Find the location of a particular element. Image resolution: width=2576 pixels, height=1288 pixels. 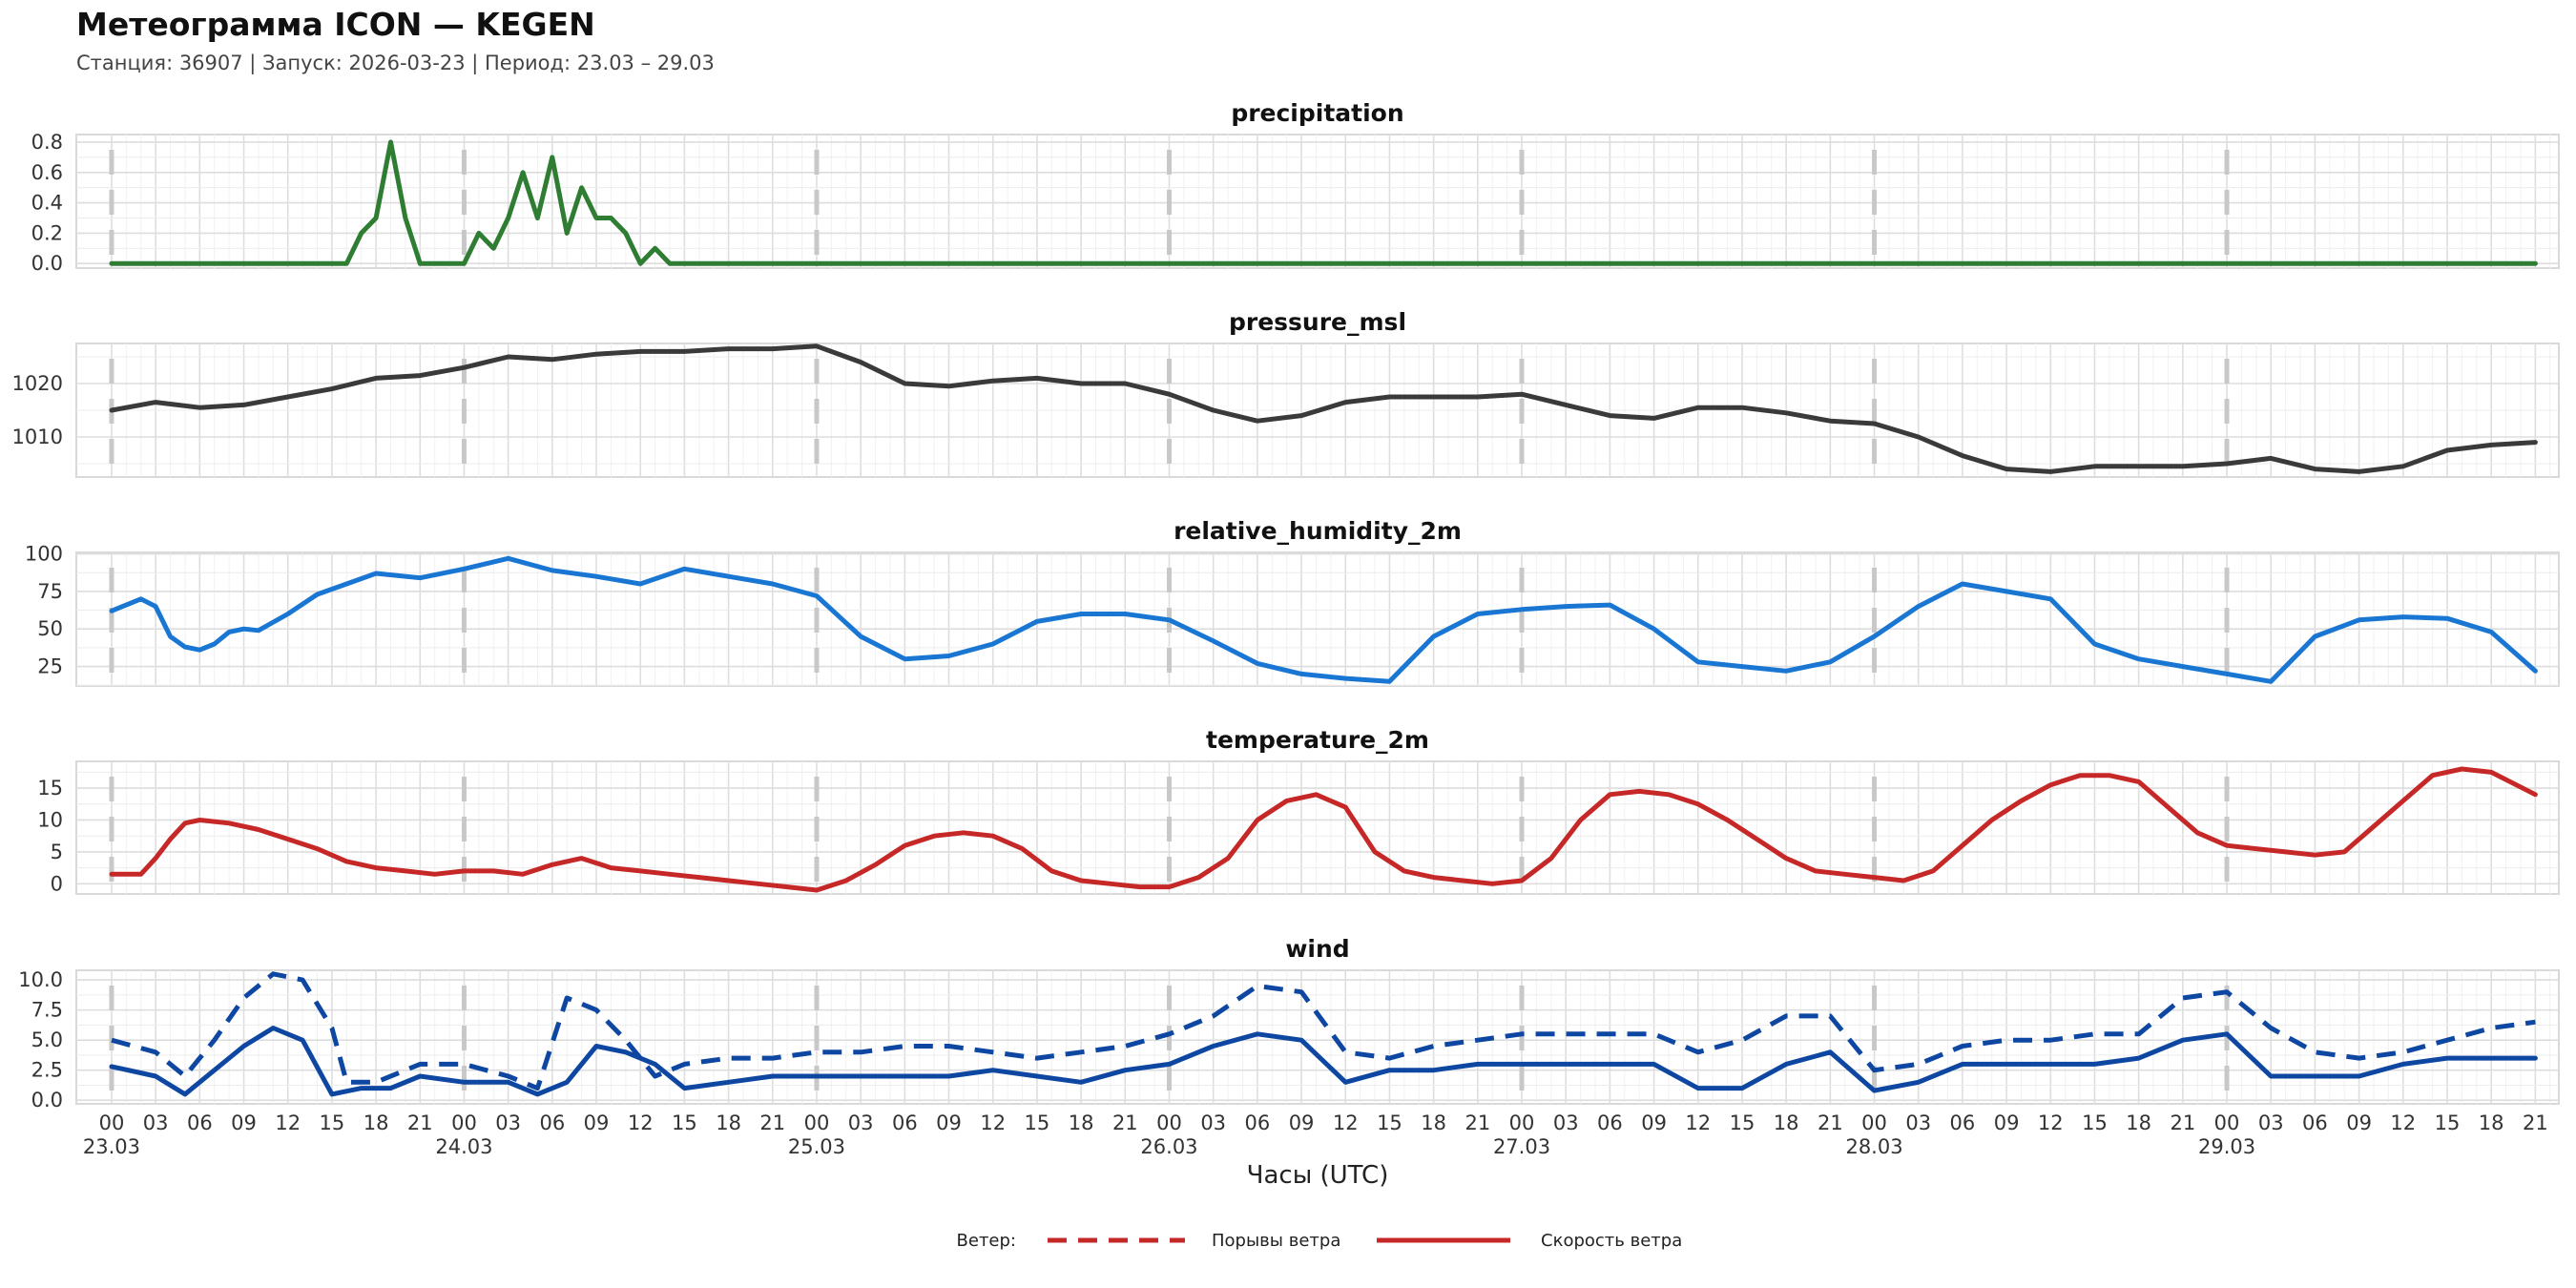

y-tick-label: 0.6 is located at coordinates (47, 172).